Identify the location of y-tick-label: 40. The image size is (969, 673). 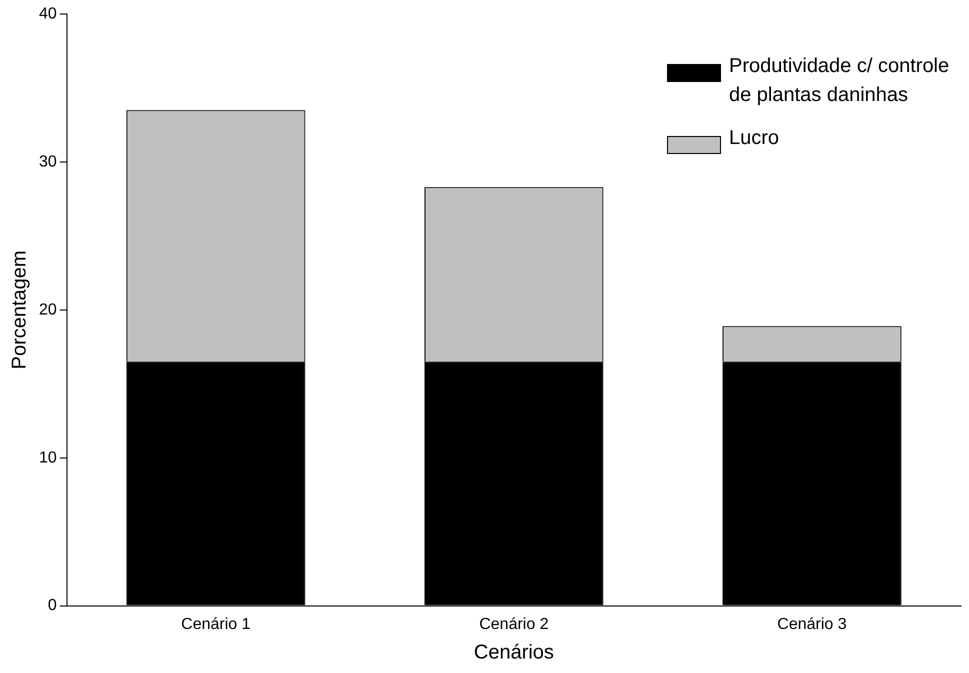
(48, 13).